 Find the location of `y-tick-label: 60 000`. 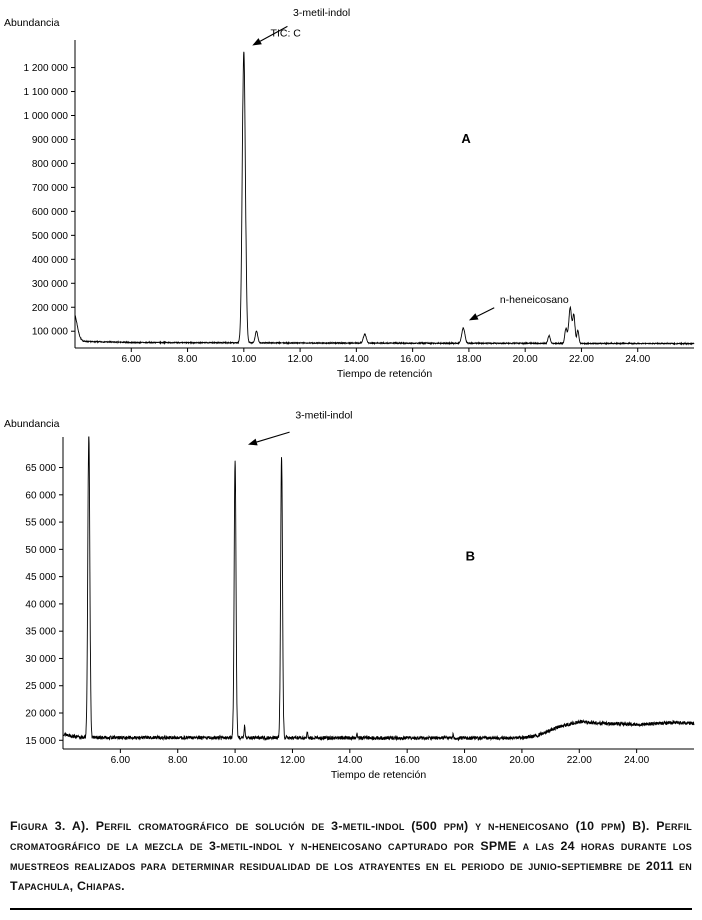

y-tick-label: 60 000 is located at coordinates (40, 495).